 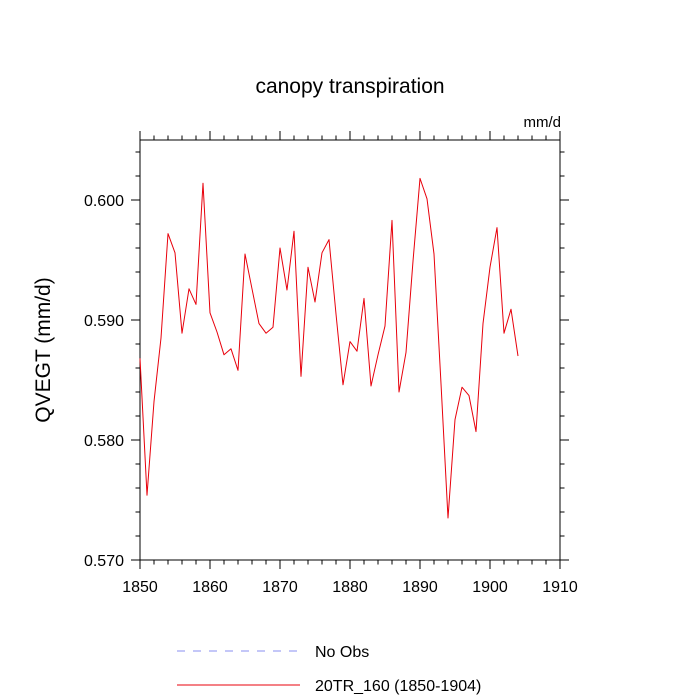 I want to click on x-tick-label: 1910, so click(x=560, y=587).